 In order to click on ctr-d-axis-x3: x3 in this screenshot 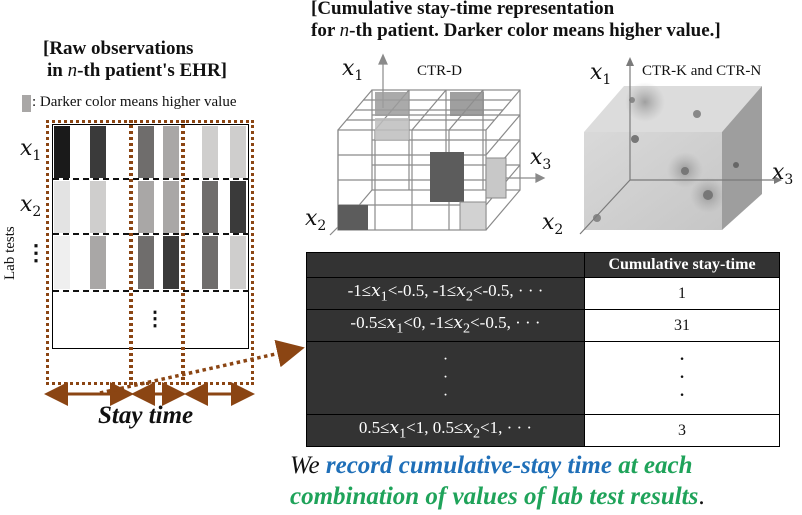, I will do `click(541, 159)`.